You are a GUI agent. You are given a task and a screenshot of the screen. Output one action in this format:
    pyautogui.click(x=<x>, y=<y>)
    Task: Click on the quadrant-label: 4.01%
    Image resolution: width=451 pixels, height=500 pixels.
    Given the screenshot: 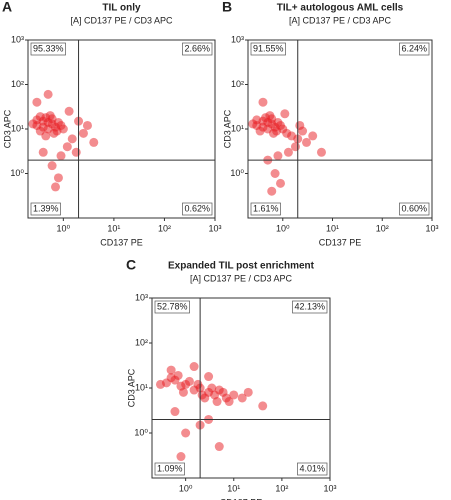 What is the action you would take?
    pyautogui.click(x=312, y=468)
    